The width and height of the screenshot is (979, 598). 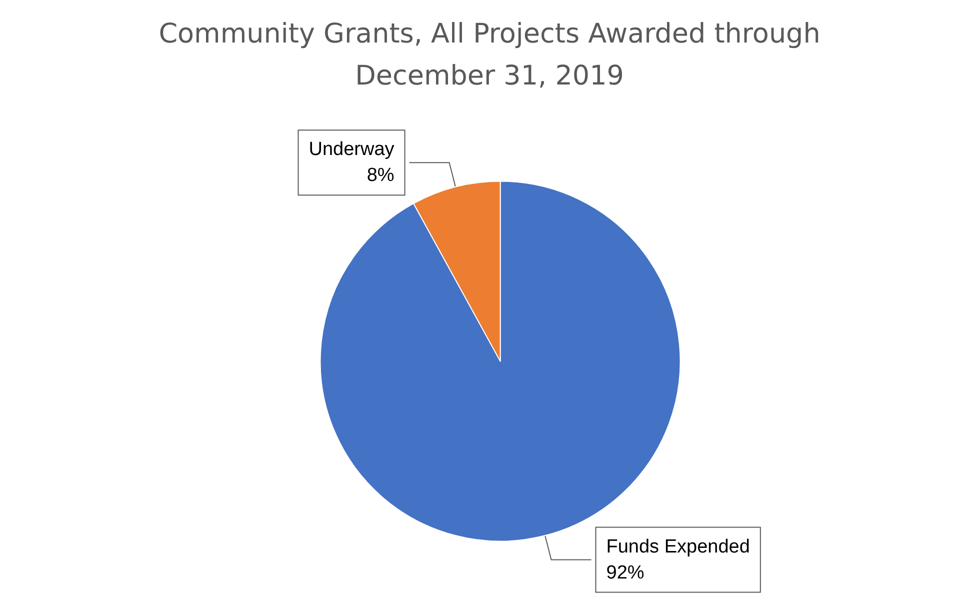 What do you see at coordinates (678, 547) in the screenshot?
I see `slice-label: Funds Expended` at bounding box center [678, 547].